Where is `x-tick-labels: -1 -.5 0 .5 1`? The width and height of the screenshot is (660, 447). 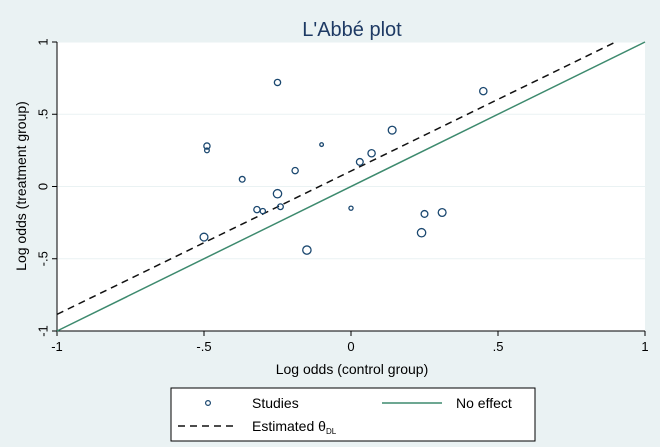
x-tick-labels: -1 -.5 0 .5 1 is located at coordinates (349, 346).